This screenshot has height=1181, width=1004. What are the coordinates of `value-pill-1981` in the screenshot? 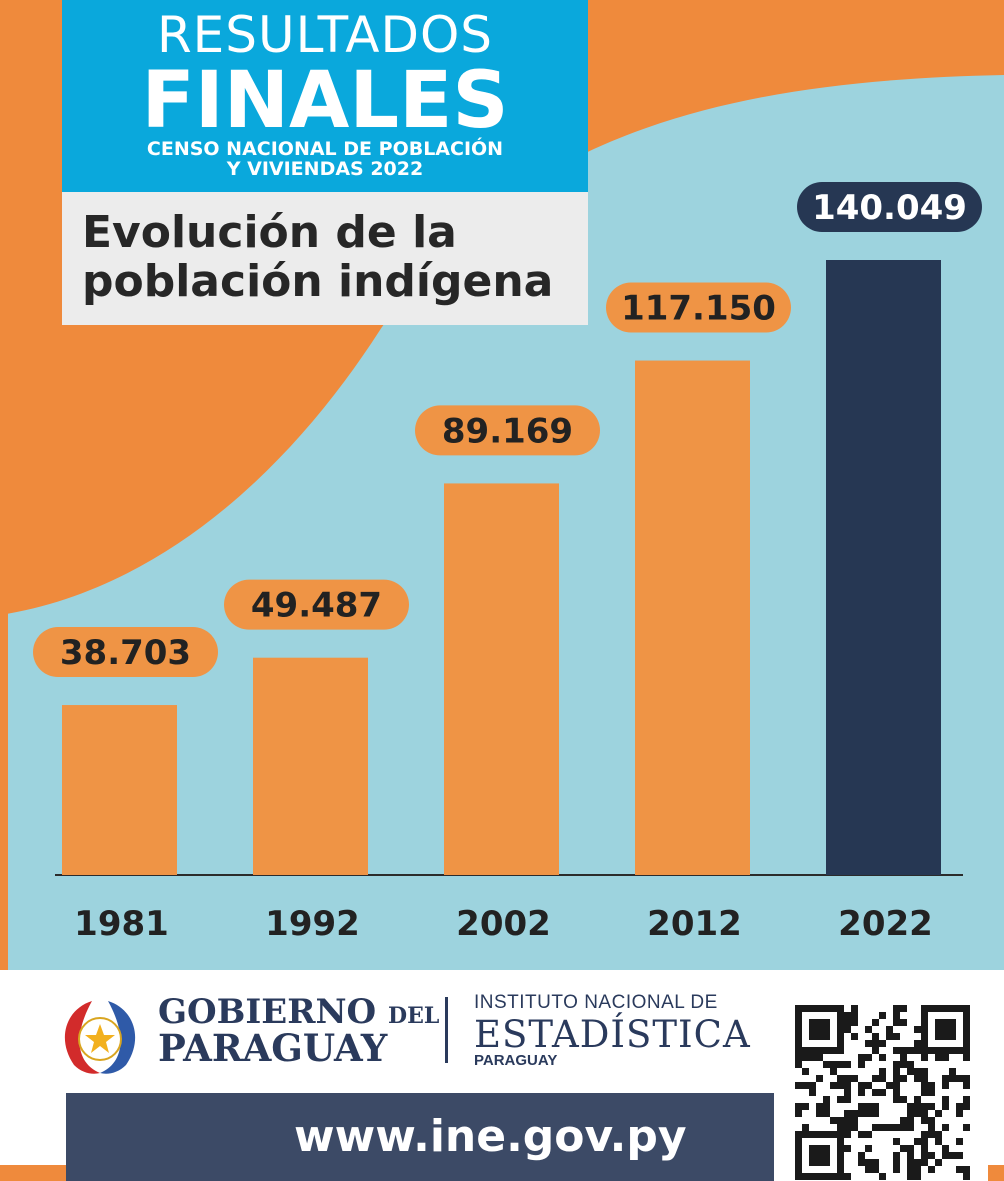 It's located at (125, 652).